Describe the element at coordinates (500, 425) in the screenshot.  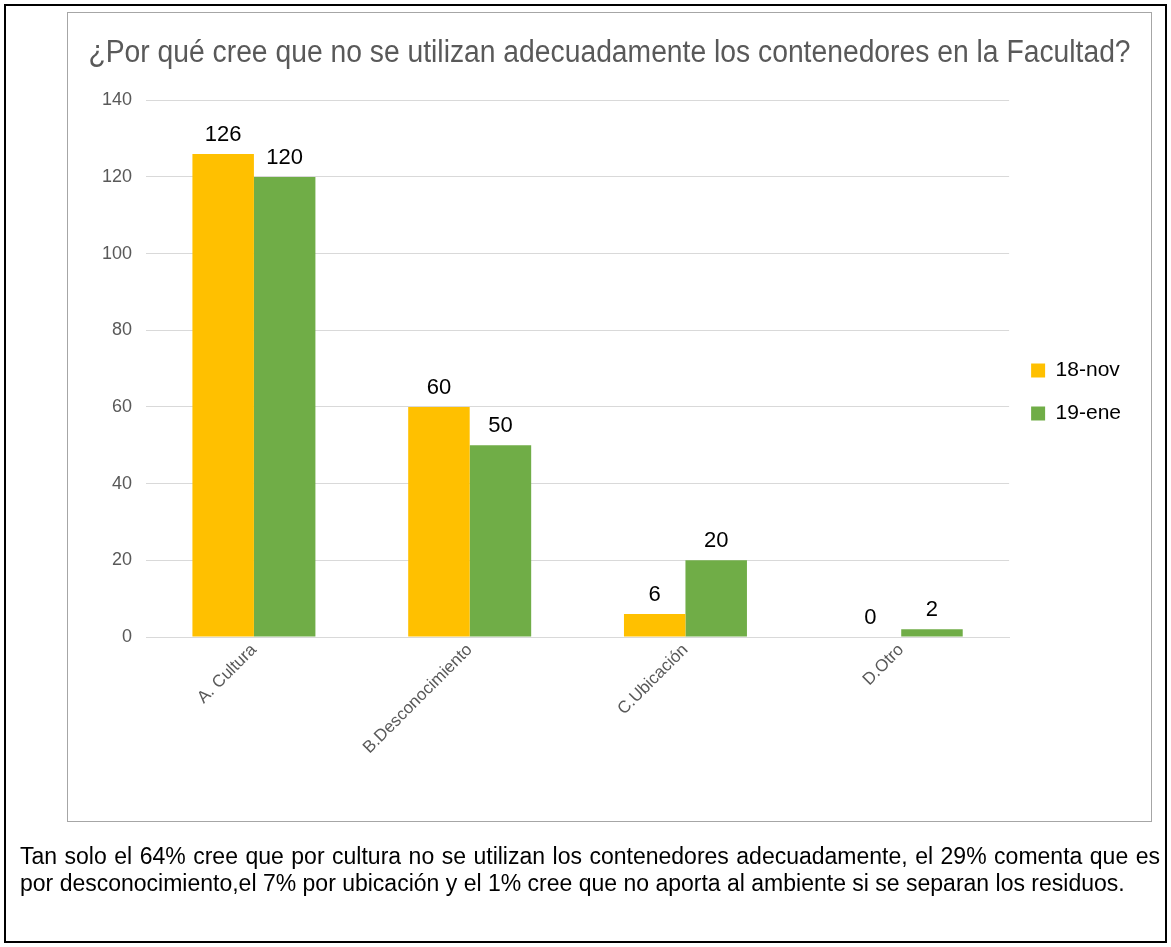
I see `data-label: 50` at that location.